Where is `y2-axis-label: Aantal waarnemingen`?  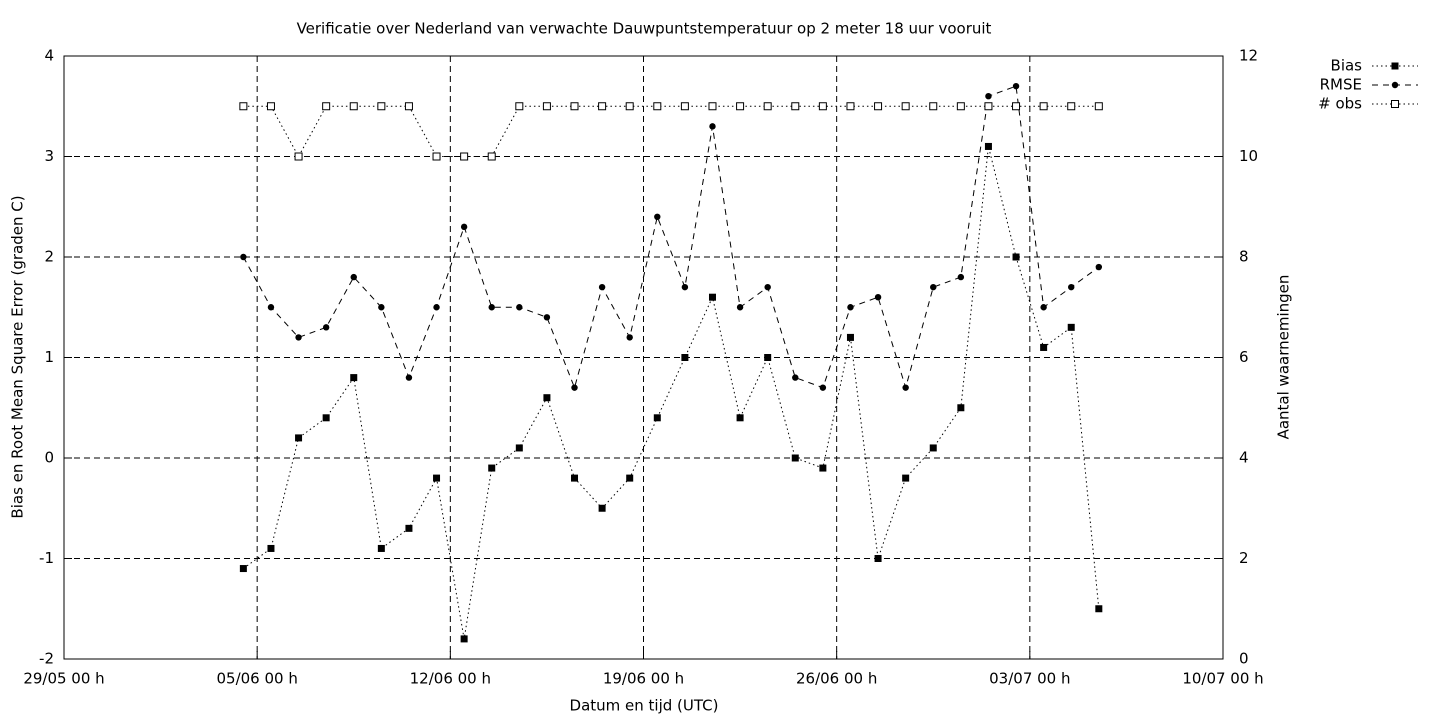 y2-axis-label: Aantal waarnemingen is located at coordinates (1284, 357).